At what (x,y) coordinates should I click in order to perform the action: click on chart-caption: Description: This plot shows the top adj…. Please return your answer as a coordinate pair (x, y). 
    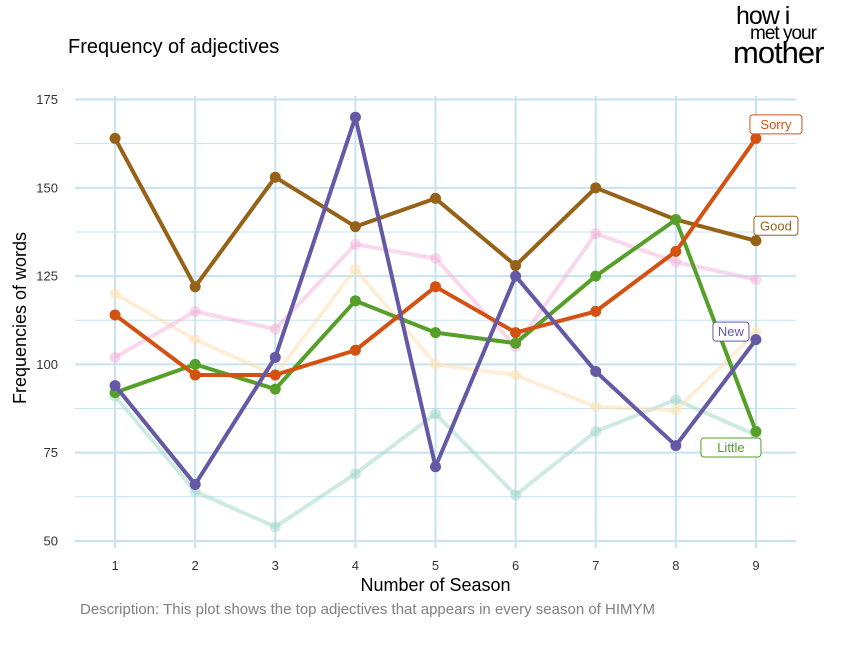
    Looking at the image, I should click on (368, 609).